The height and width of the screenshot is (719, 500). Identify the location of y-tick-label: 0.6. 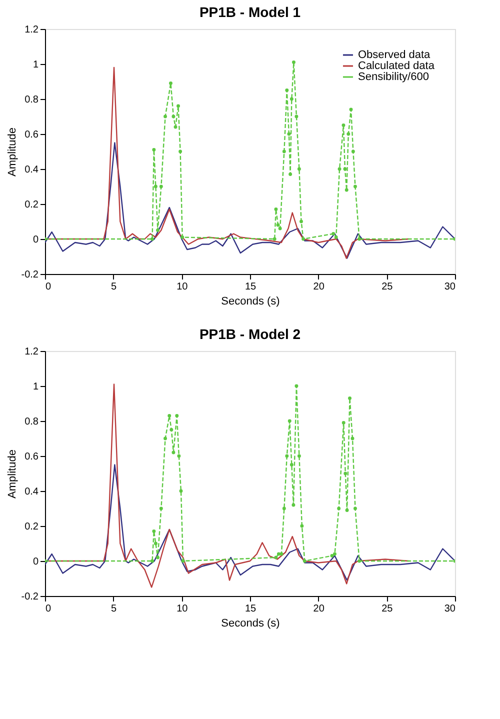
(31, 135).